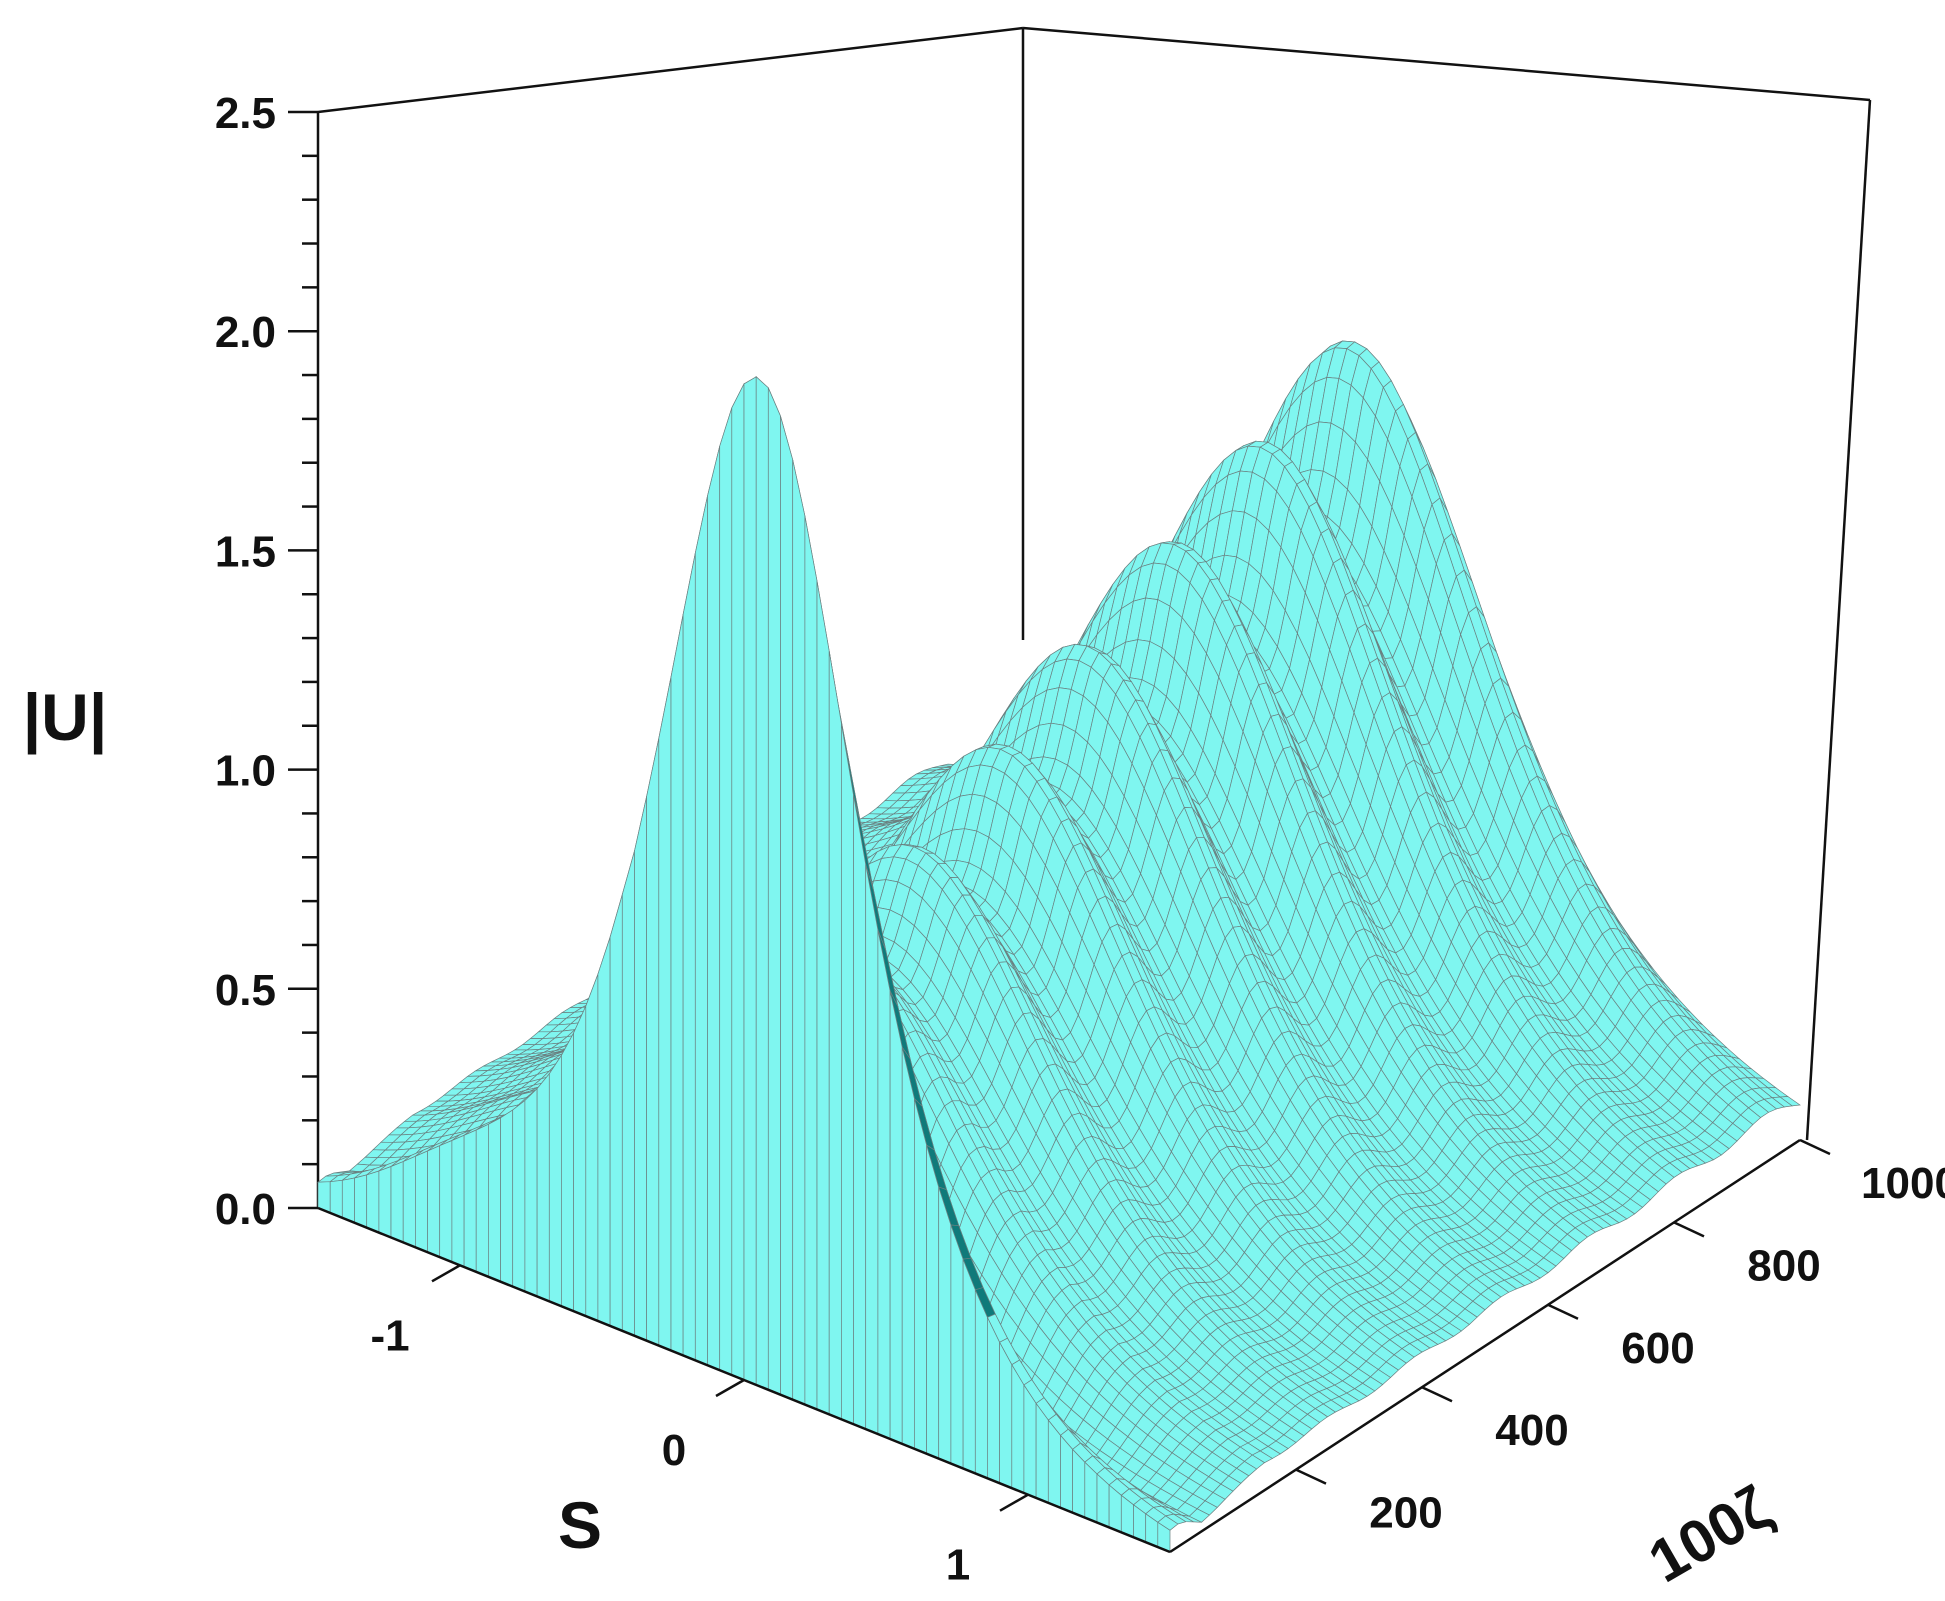 The height and width of the screenshot is (1601, 1945). Describe the element at coordinates (1446, 64) in the screenshot. I see `box-edge-top-right` at that location.